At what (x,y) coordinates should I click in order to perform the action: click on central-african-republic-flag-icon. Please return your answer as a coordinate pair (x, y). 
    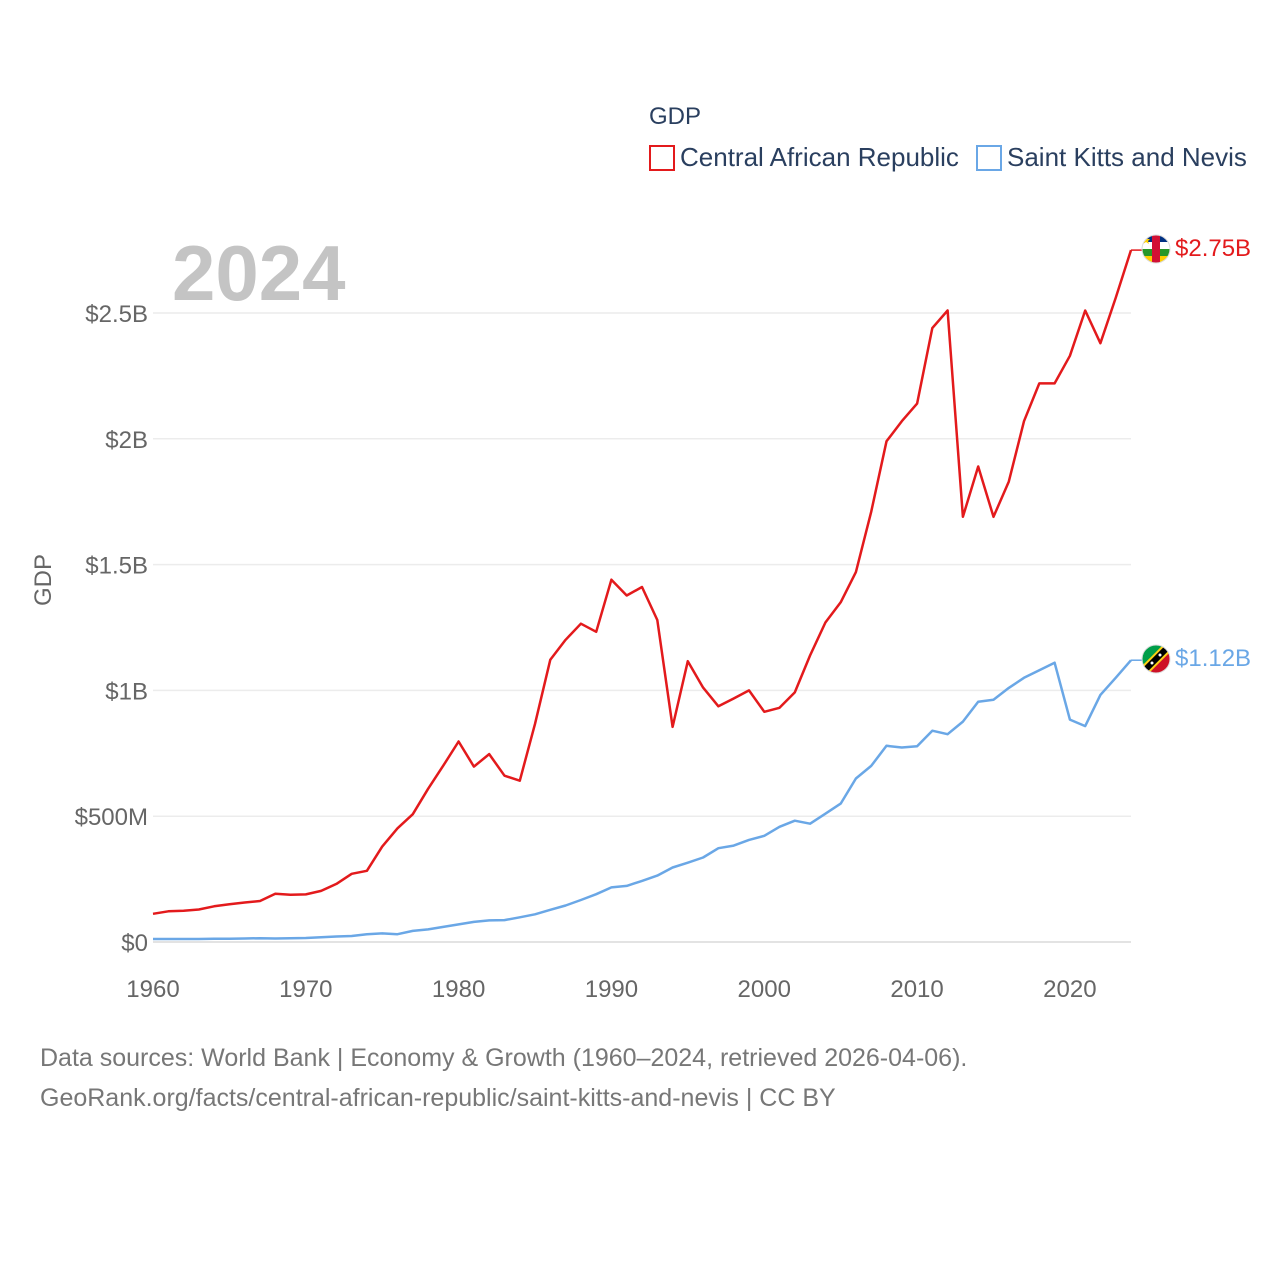
    Looking at the image, I should click on (1156, 249).